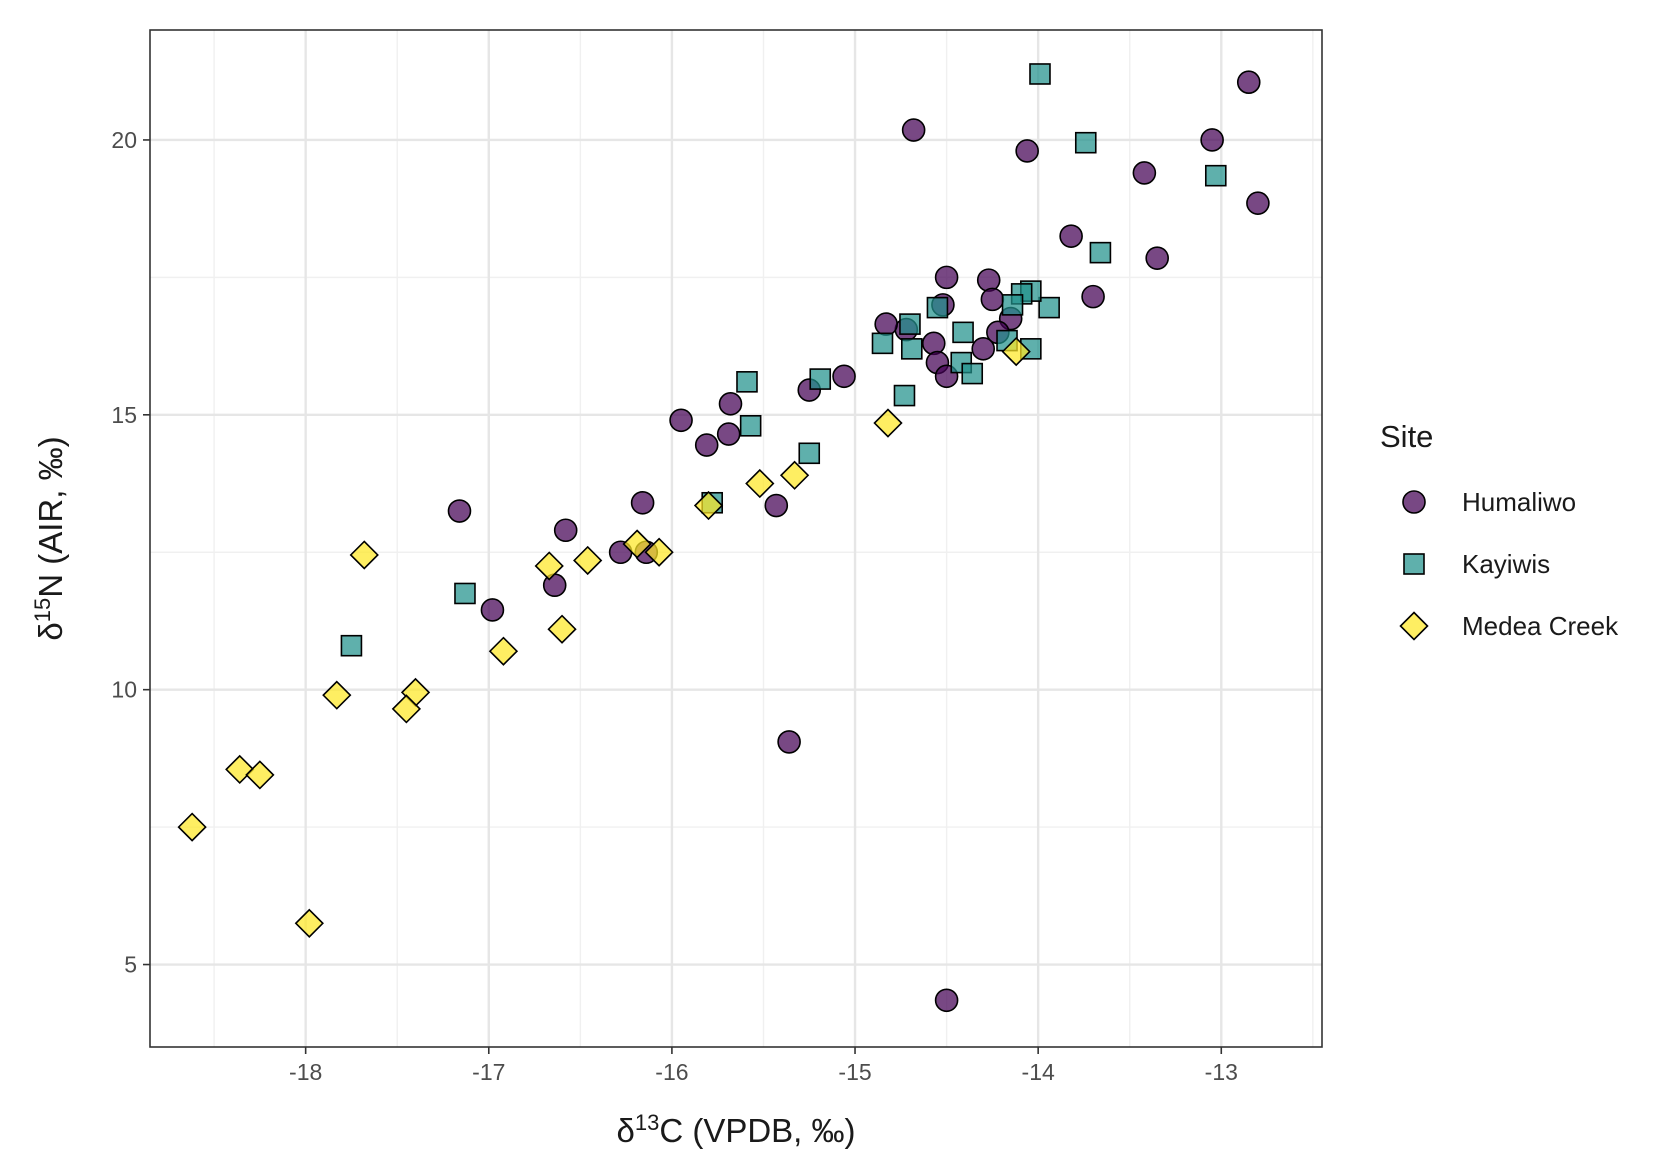  What do you see at coordinates (1506, 564) in the screenshot?
I see `legend-label-kayiwis: Kayiwis` at bounding box center [1506, 564].